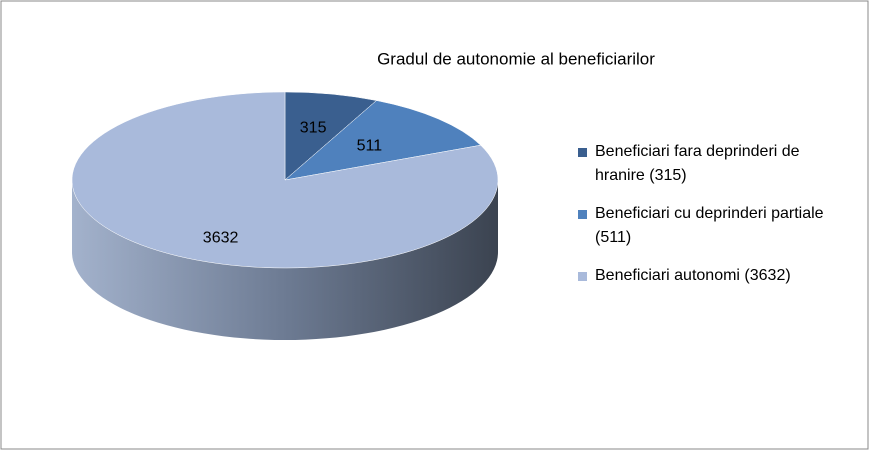 The height and width of the screenshot is (451, 870). I want to click on data-label: 3632, so click(221, 238).